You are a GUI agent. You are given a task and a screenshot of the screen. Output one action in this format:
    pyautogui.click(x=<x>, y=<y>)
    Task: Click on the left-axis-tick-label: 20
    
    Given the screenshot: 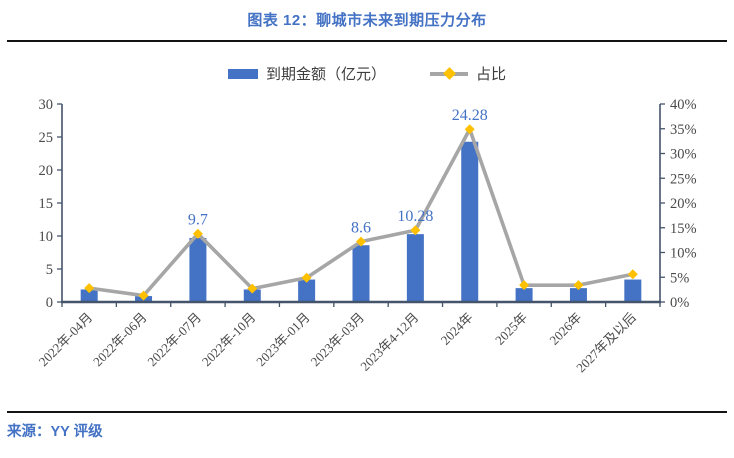 What is the action you would take?
    pyautogui.click(x=46, y=171)
    